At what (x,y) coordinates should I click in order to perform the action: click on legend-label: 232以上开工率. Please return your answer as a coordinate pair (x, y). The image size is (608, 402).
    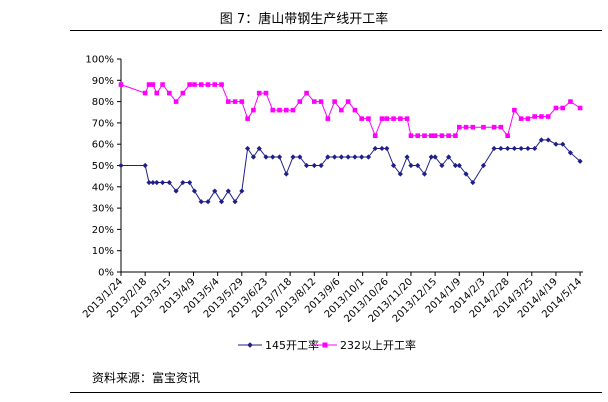
    Looking at the image, I should click on (378, 345).